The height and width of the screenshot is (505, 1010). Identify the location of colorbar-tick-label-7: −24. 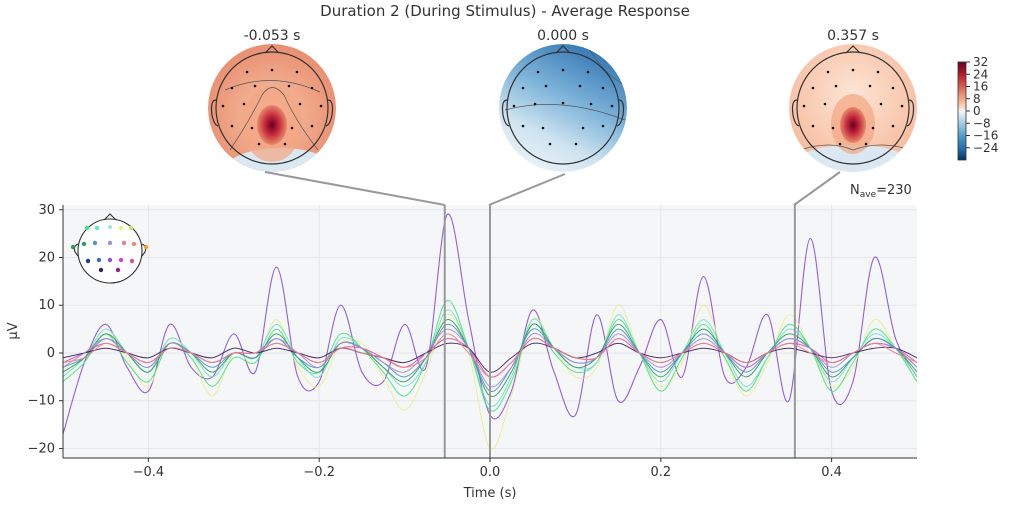
(985, 148).